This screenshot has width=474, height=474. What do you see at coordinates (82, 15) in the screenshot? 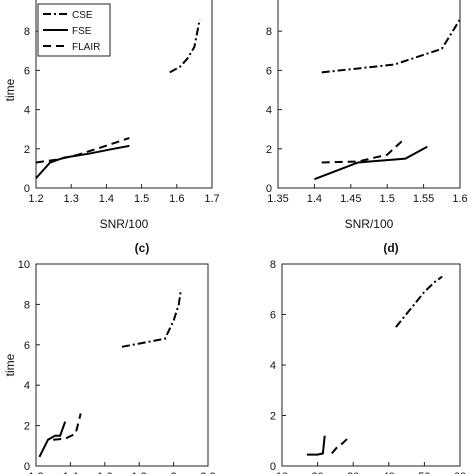
I see `legend-label: CSE` at bounding box center [82, 15].